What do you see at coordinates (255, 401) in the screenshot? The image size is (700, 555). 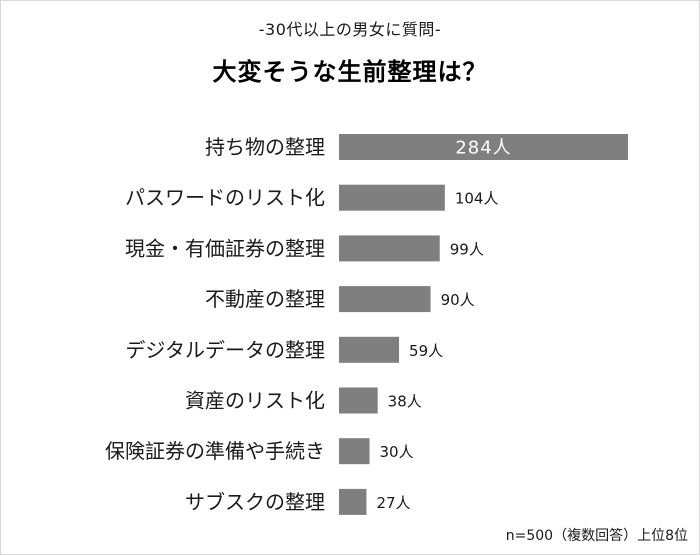 I see `category-label: 資産のリスト化` at bounding box center [255, 401].